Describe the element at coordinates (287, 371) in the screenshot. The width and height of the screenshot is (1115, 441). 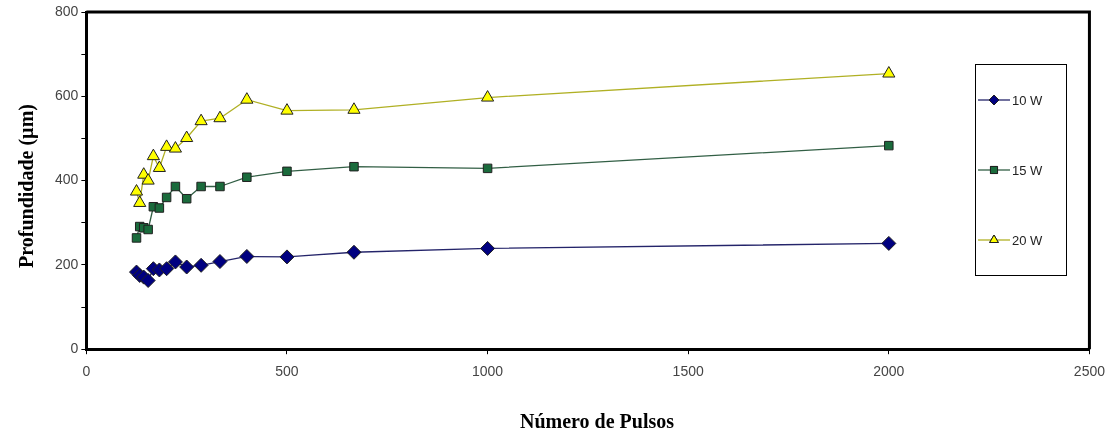
I see `x-tick-label: 500` at that location.